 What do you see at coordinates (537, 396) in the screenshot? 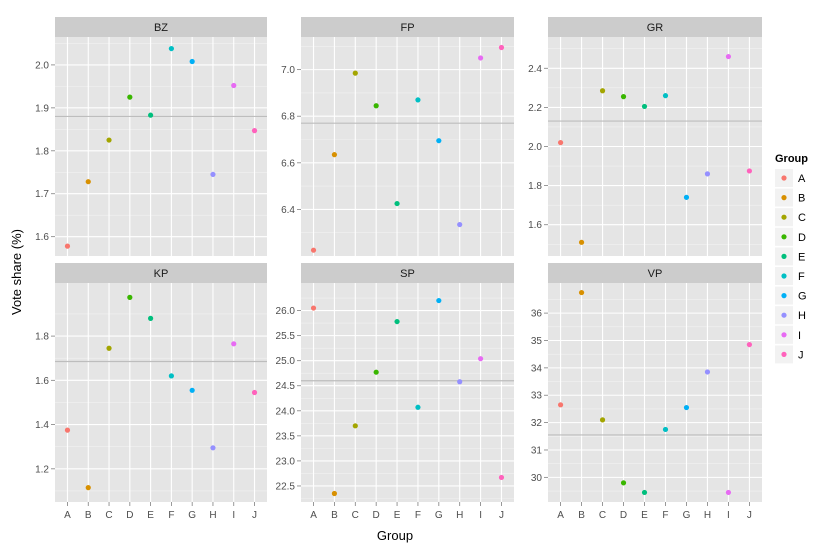
I see `y-tick-label: 33` at bounding box center [537, 396].